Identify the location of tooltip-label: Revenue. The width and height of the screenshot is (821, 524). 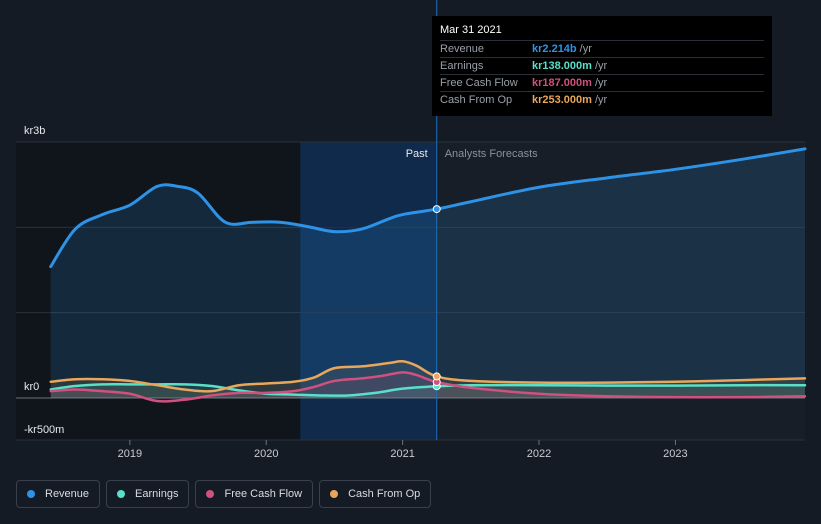
(462, 49).